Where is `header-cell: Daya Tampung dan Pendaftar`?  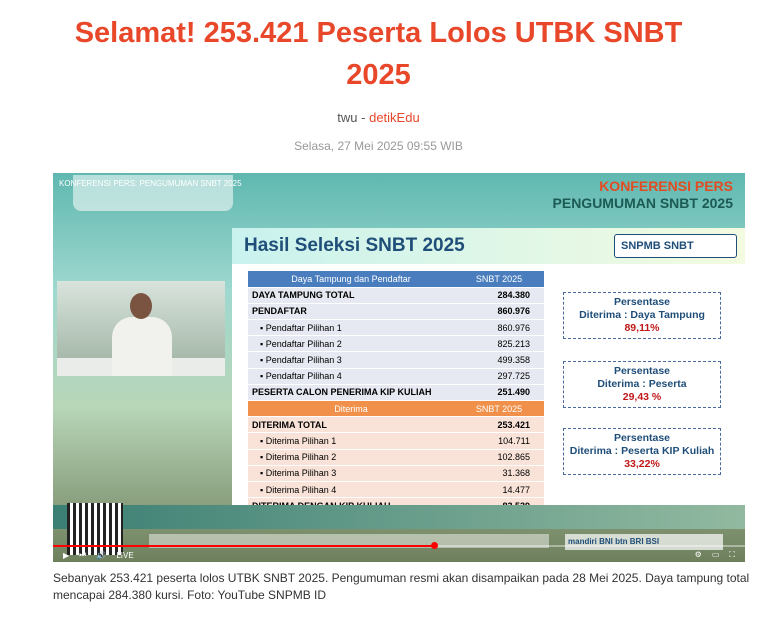
header-cell: Daya Tampung dan Pendaftar is located at coordinates (351, 279).